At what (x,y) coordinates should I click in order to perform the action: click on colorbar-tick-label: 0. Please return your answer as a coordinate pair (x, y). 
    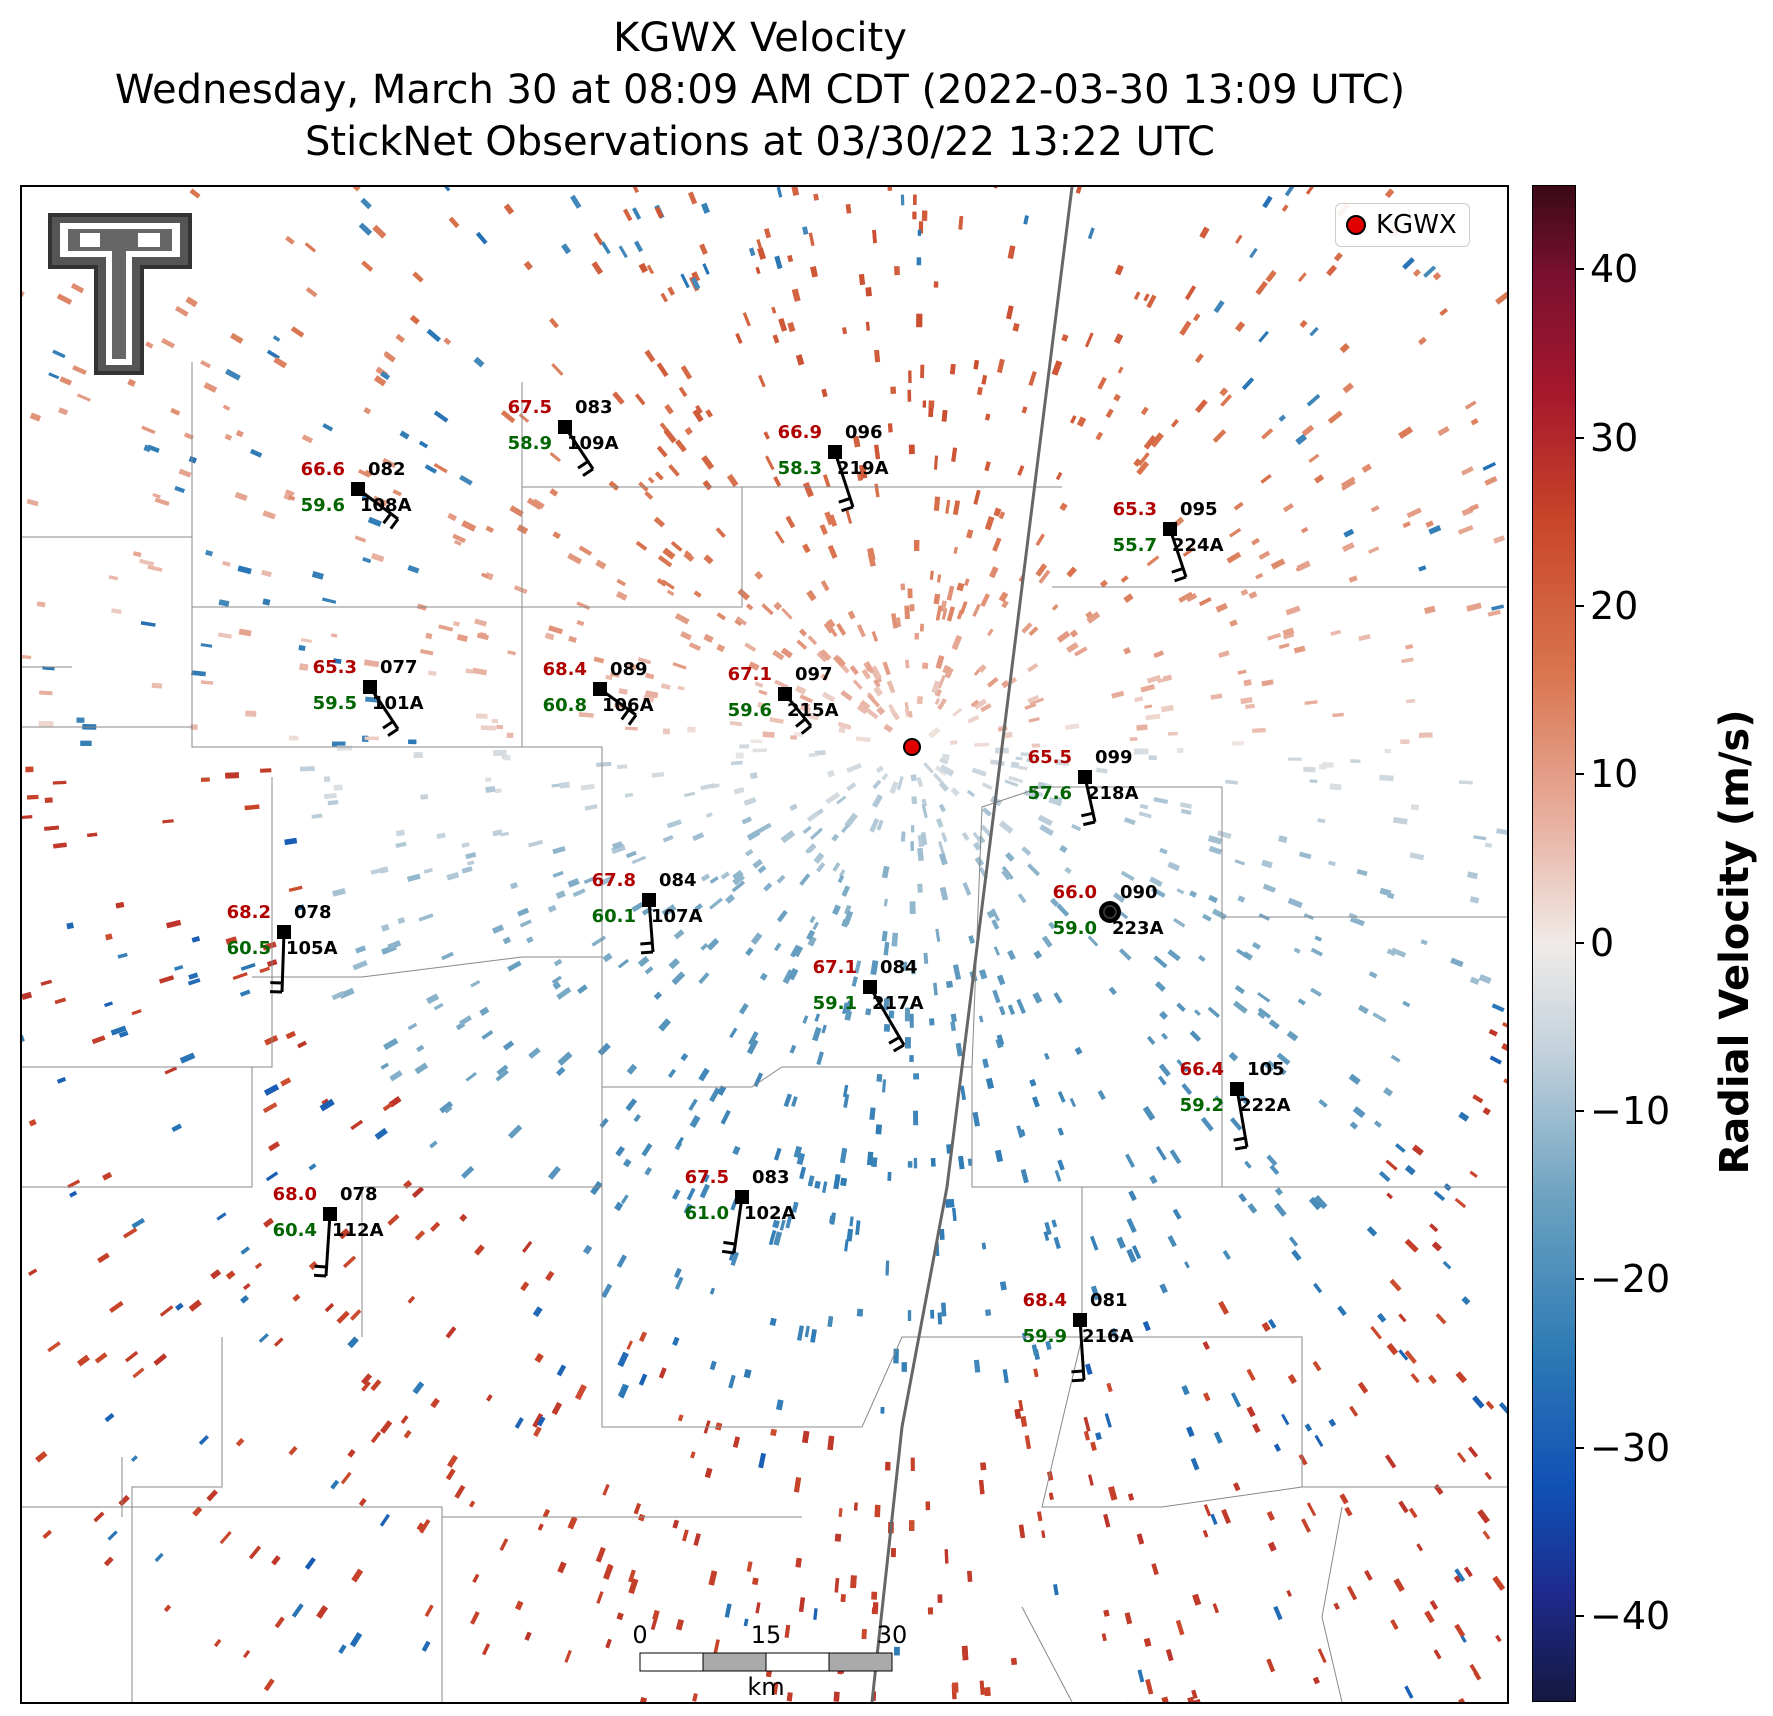
    Looking at the image, I should click on (1602, 942).